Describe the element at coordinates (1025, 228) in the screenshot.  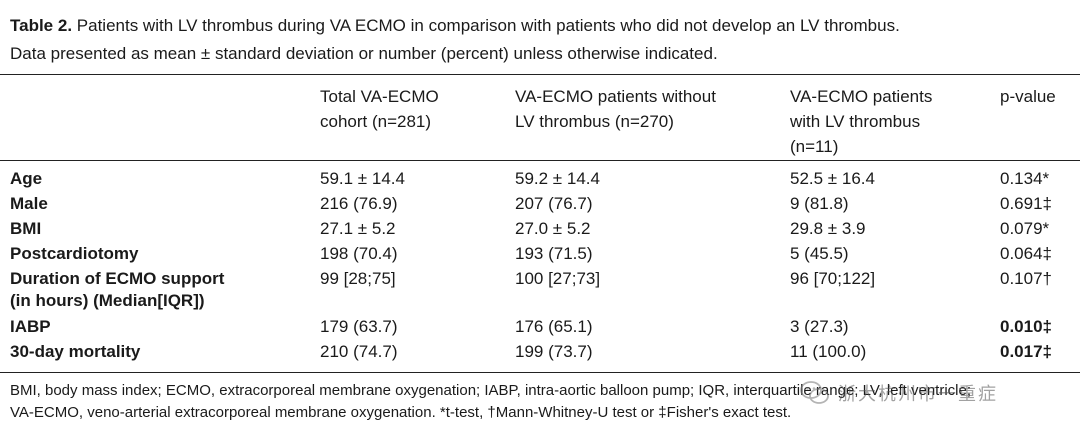
I see `cell-p-value: 0.079*` at that location.